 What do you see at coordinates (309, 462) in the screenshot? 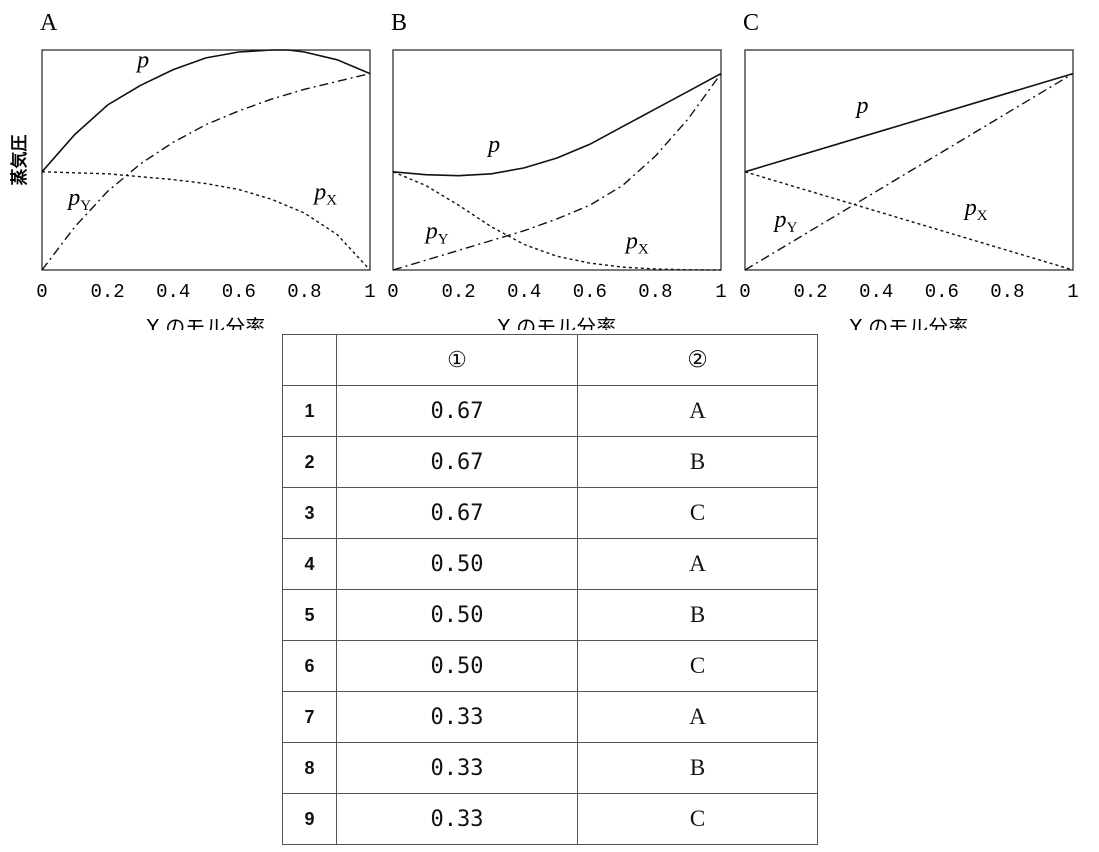
I see `row-number: 2` at bounding box center [309, 462].